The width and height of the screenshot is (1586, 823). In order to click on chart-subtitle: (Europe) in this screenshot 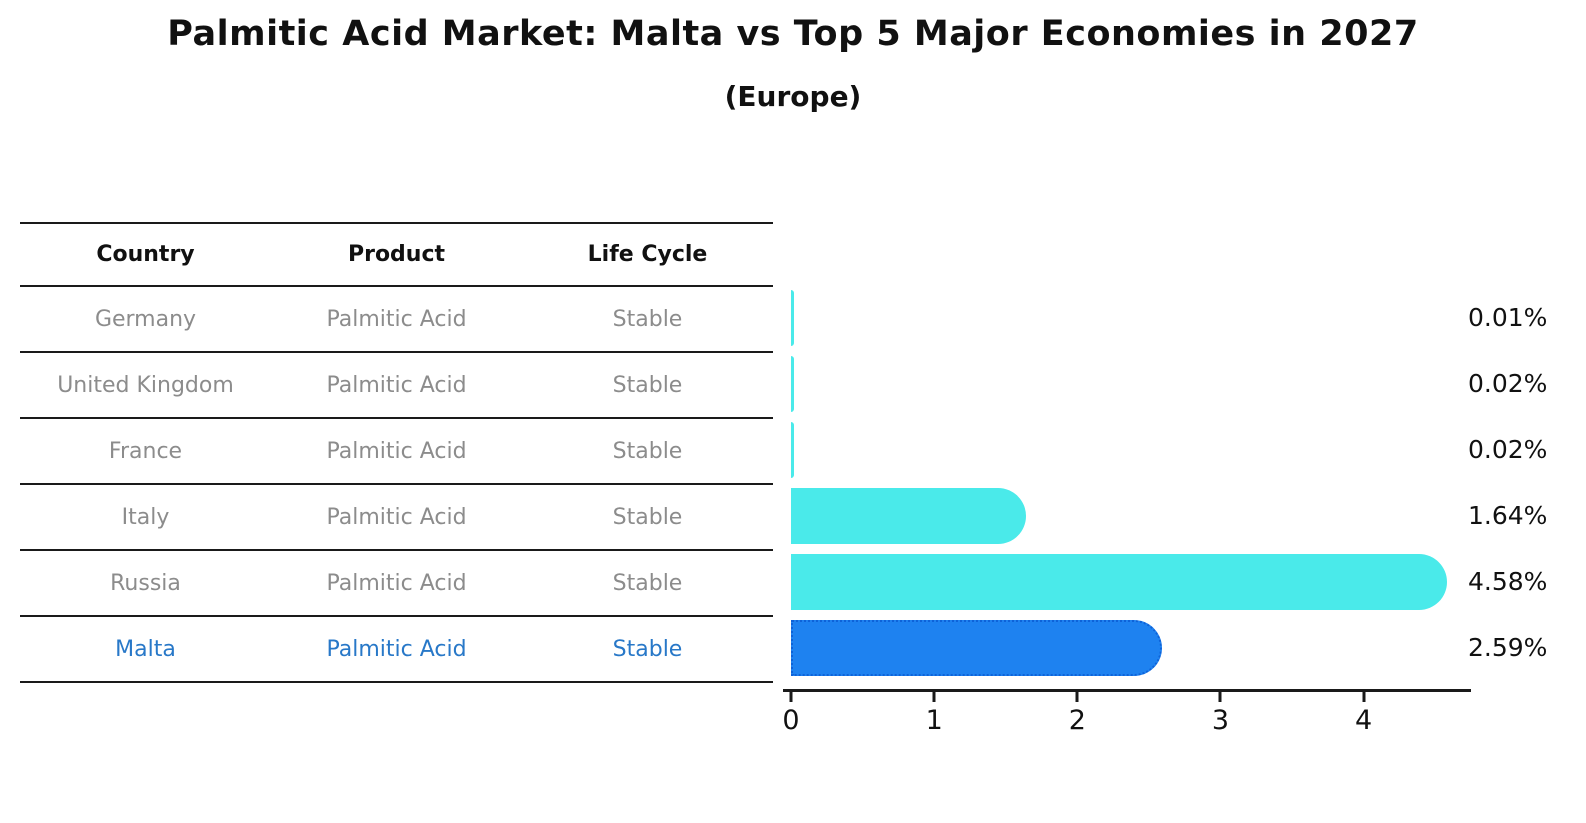, I will do `click(793, 96)`.